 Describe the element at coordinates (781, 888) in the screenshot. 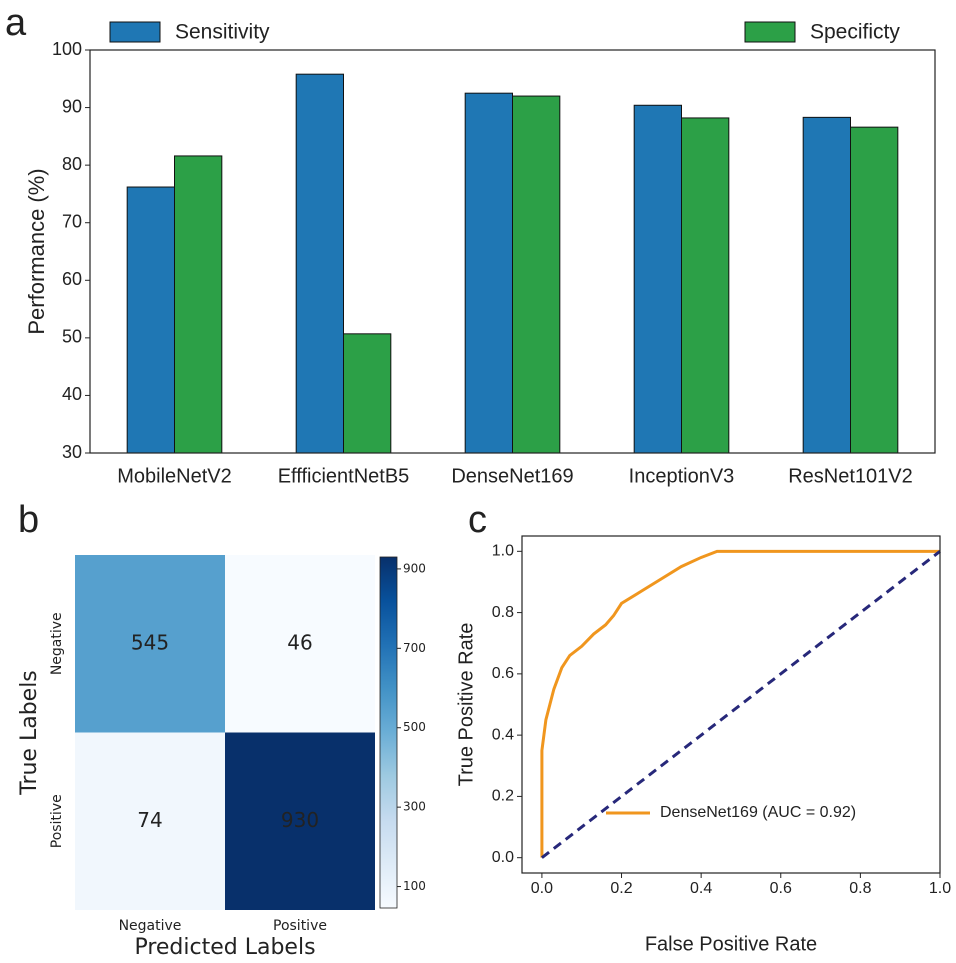

I see `x-tick-label: 0.6` at that location.